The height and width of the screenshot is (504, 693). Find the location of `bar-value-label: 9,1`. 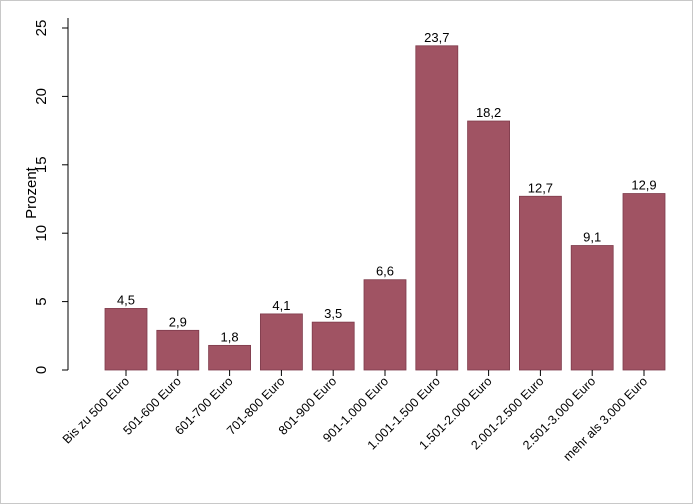

bar-value-label: 9,1 is located at coordinates (592, 237).